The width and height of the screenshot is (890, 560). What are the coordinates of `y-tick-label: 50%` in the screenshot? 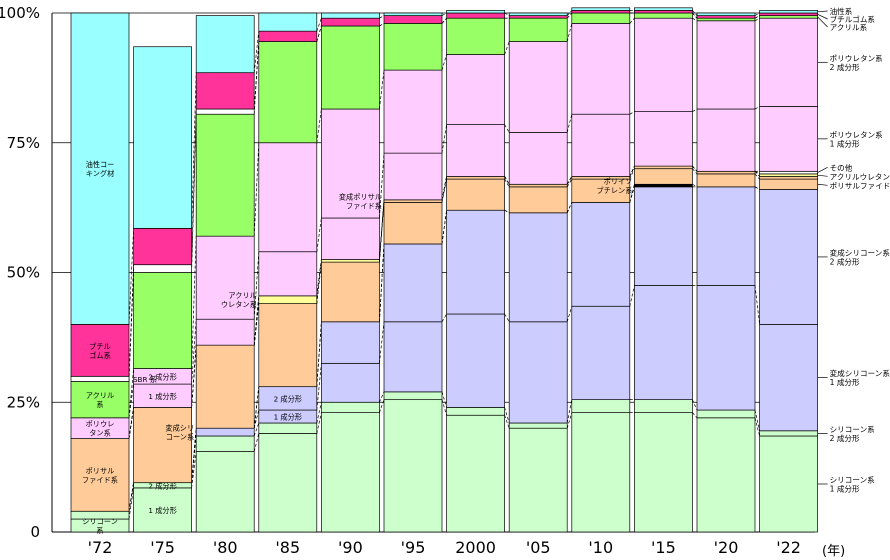 It's located at (23, 273).